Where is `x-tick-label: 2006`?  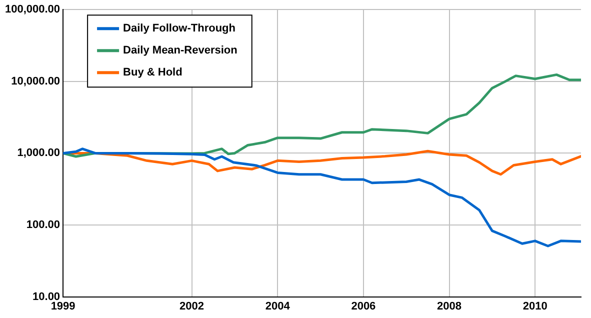 x-tick-label: 2006 is located at coordinates (363, 306).